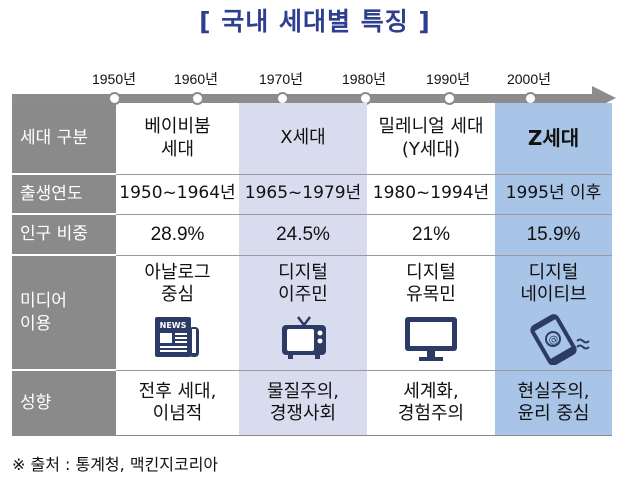 The height and width of the screenshot is (486, 630). Describe the element at coordinates (281, 79) in the screenshot. I see `timeline-label-1970: 1970년` at that location.